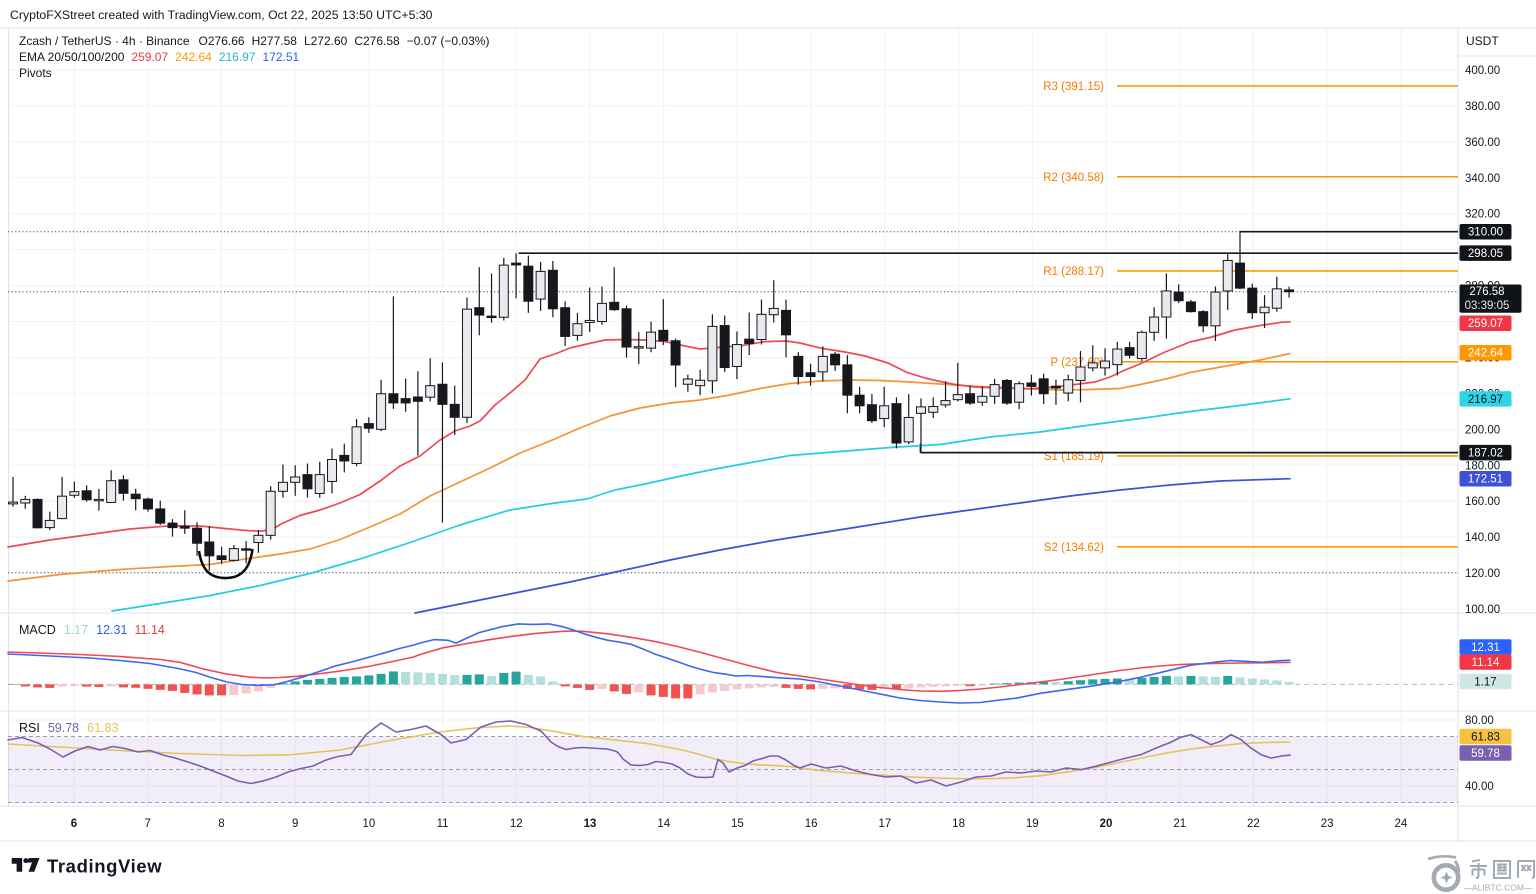 The height and width of the screenshot is (894, 1536). Describe the element at coordinates (1400, 824) in the screenshot. I see `svg-text: 24` at that location.